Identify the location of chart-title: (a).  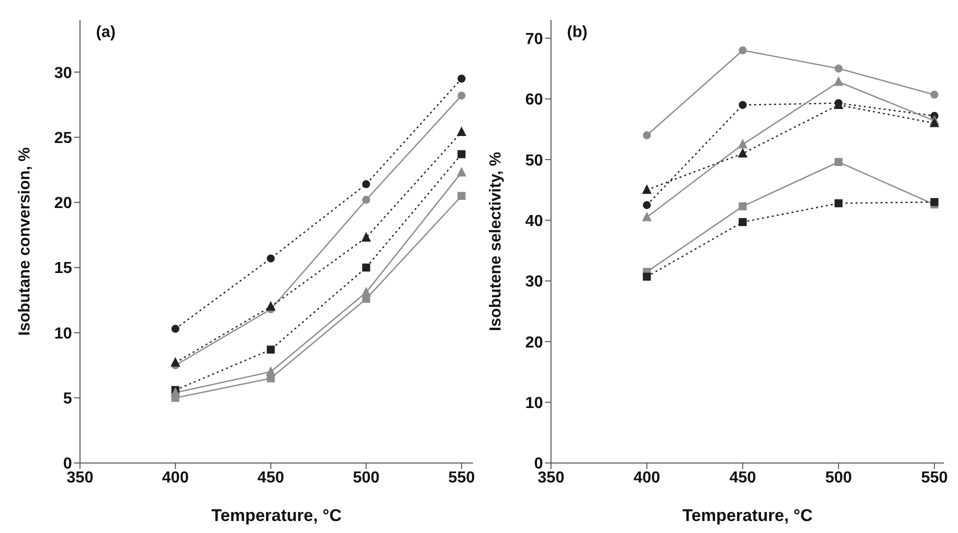
(106, 33).